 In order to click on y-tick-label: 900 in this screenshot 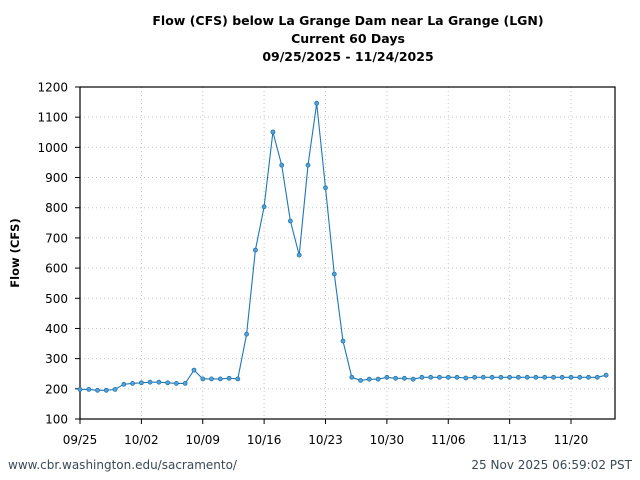, I will do `click(56, 178)`.